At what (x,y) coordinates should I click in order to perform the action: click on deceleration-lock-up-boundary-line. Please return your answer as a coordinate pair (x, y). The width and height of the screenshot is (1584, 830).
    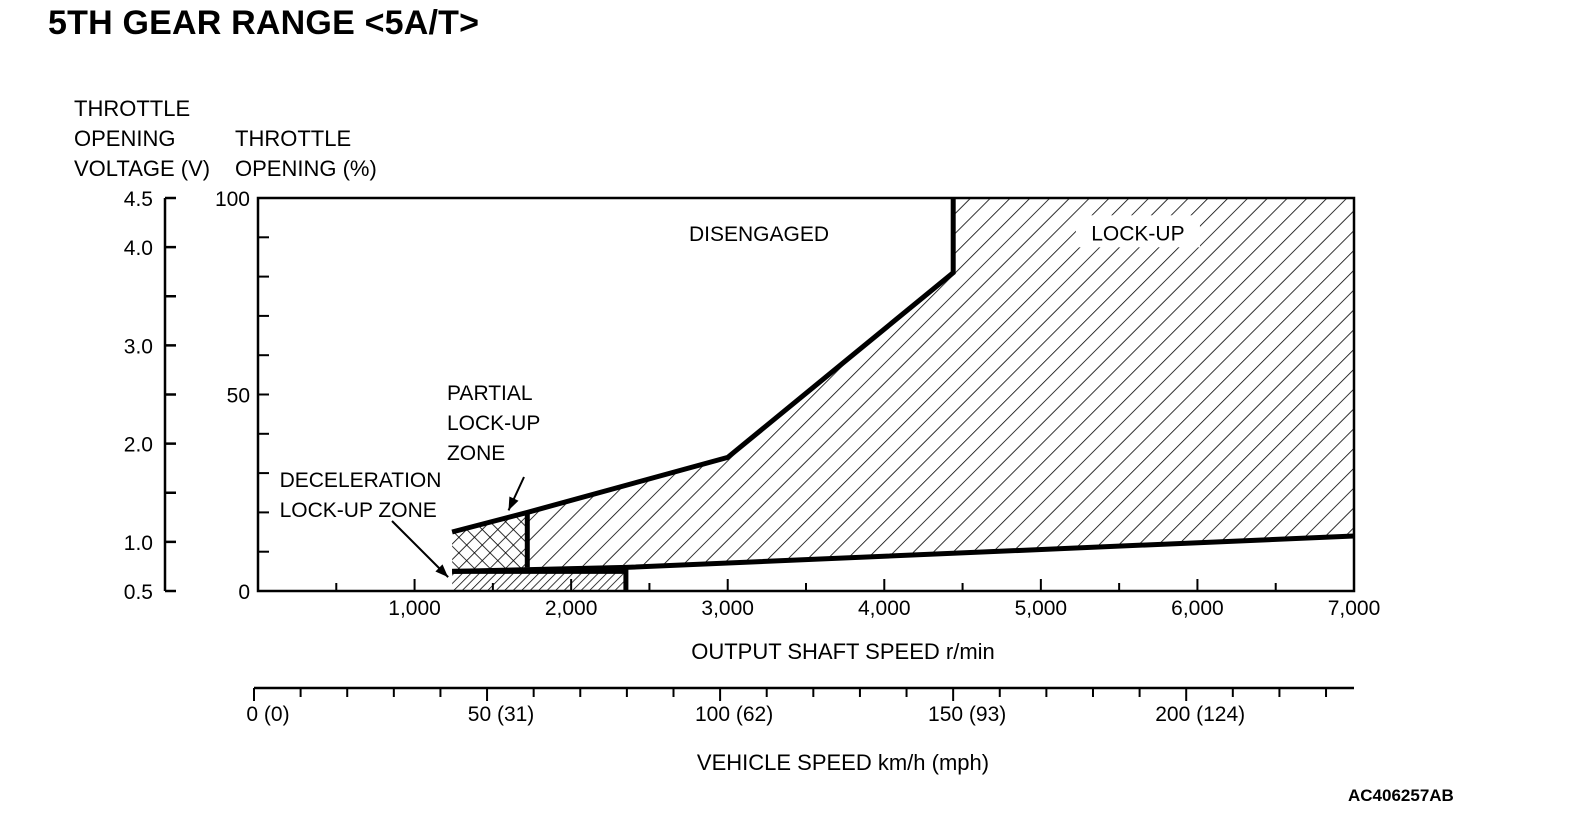
    Looking at the image, I should click on (540, 579).